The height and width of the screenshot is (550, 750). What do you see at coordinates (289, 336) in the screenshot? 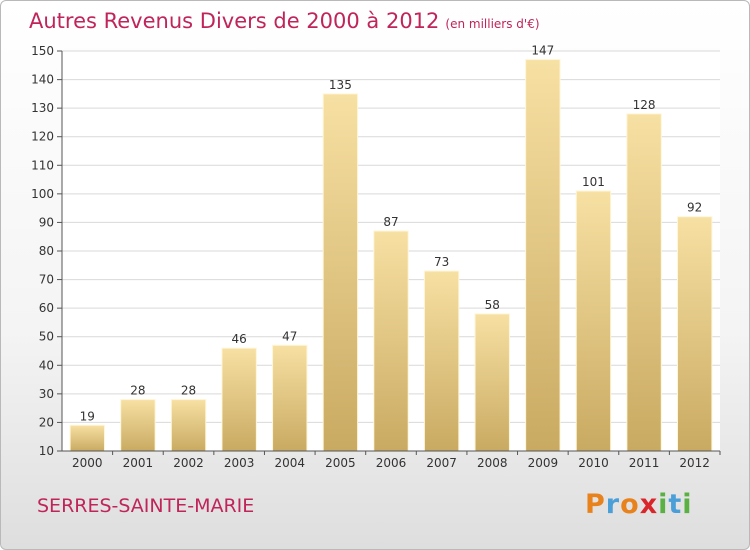
I see `value-label-2004: 47` at bounding box center [289, 336].